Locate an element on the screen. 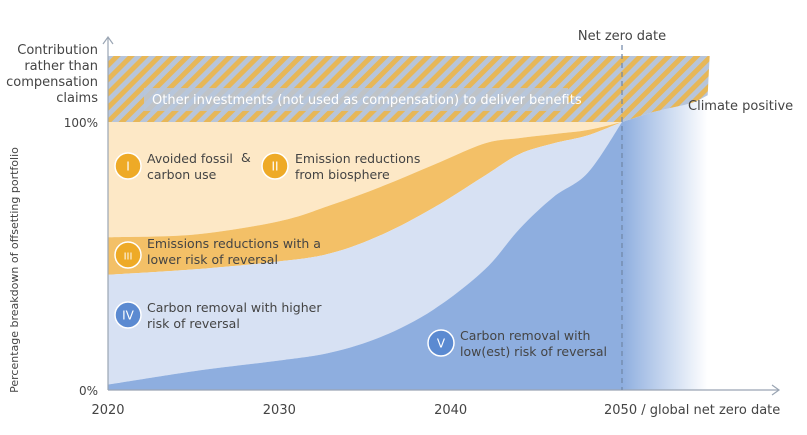 This screenshot has height=435, width=807. contribution-label-line: claims is located at coordinates (77, 98).